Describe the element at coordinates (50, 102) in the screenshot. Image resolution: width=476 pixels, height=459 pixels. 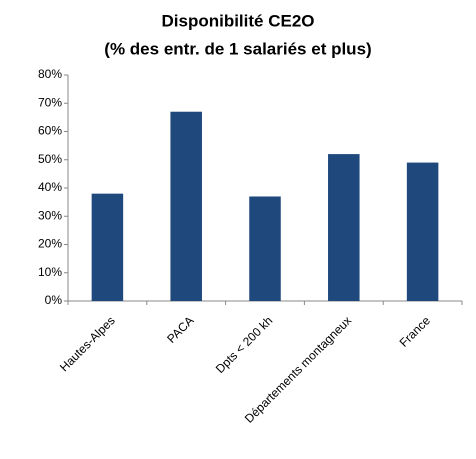
I see `y-tick-label: 70%` at that location.